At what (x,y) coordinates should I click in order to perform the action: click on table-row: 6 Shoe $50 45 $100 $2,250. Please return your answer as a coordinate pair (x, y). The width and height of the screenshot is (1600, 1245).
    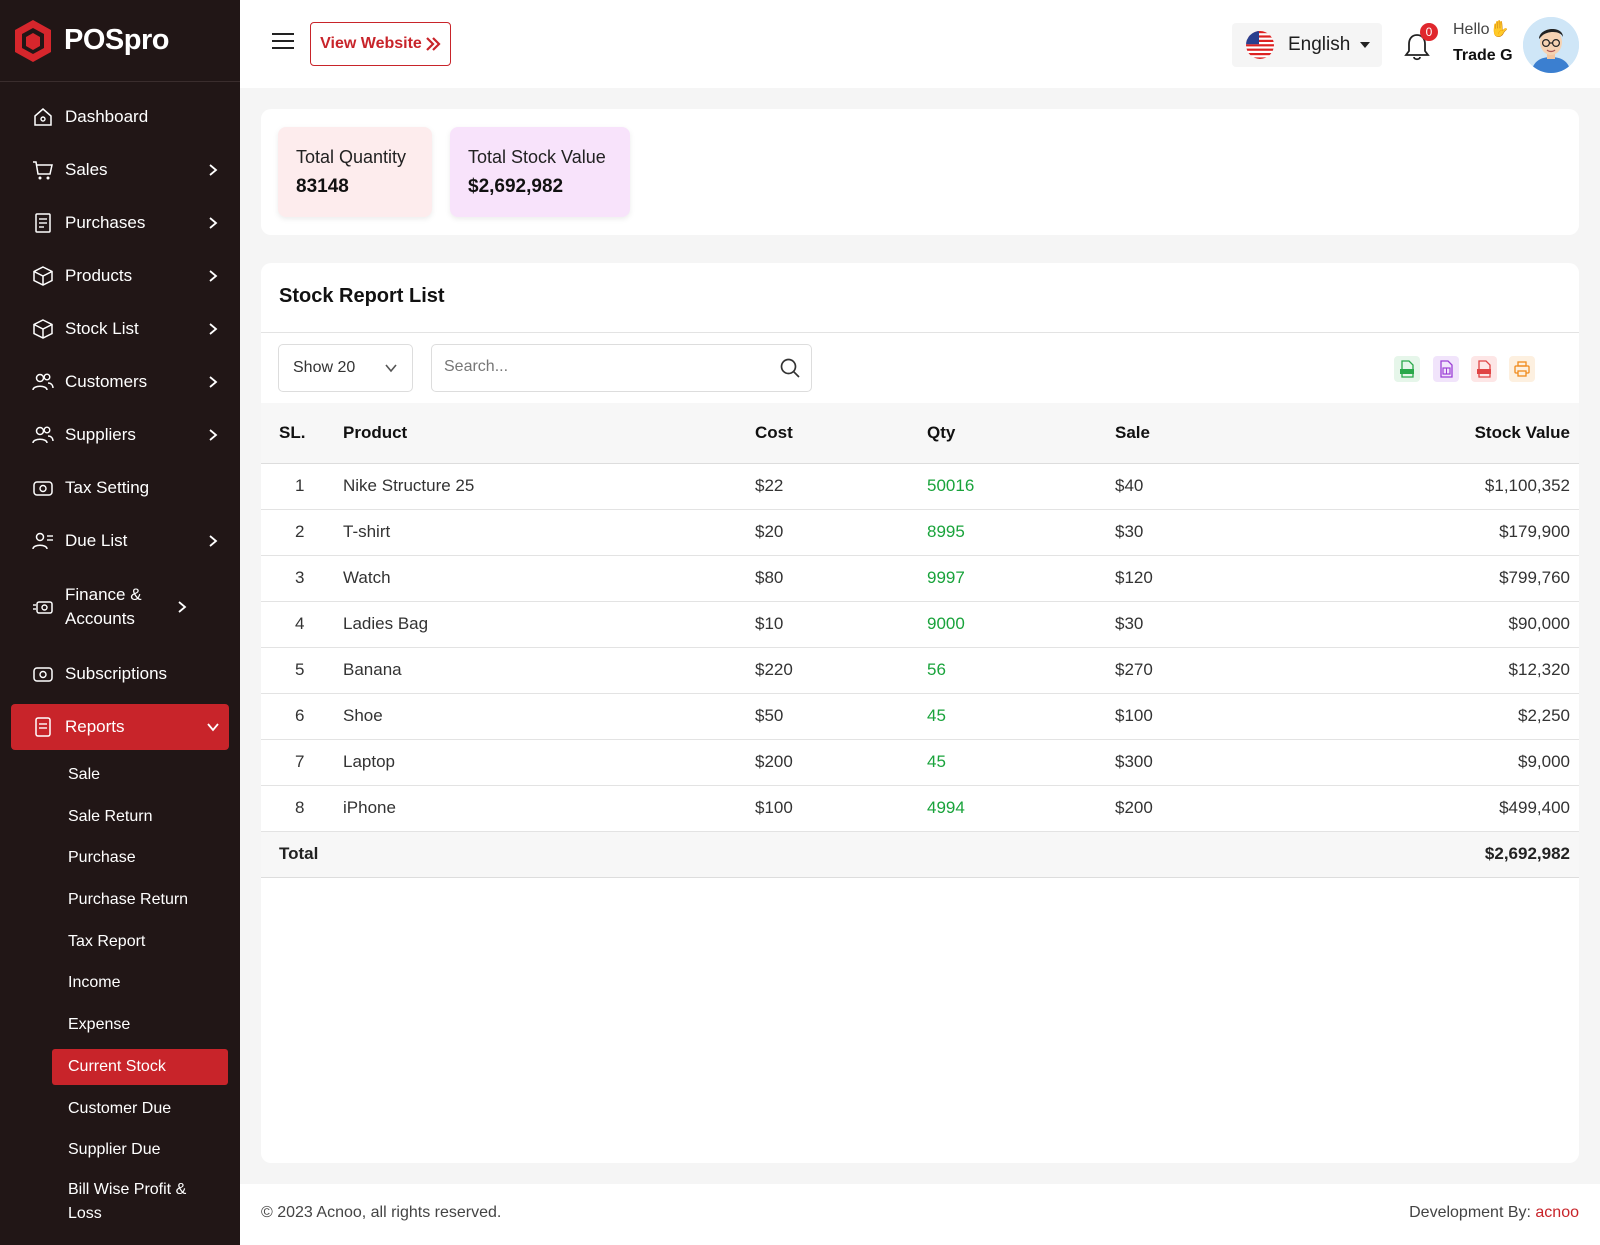
    Looking at the image, I should click on (920, 716).